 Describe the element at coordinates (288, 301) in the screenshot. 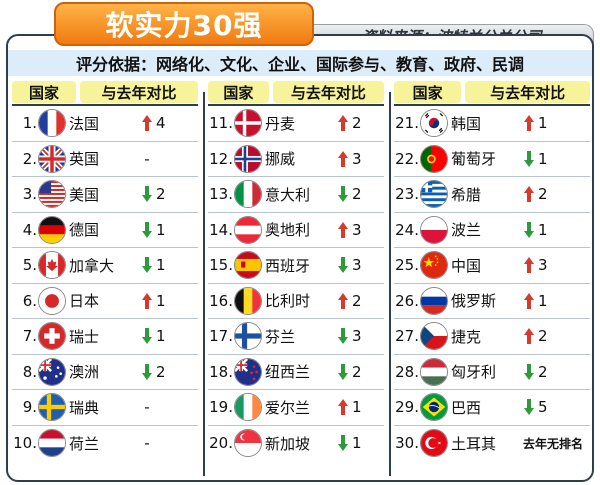

I see `country-name: 比利时` at that location.